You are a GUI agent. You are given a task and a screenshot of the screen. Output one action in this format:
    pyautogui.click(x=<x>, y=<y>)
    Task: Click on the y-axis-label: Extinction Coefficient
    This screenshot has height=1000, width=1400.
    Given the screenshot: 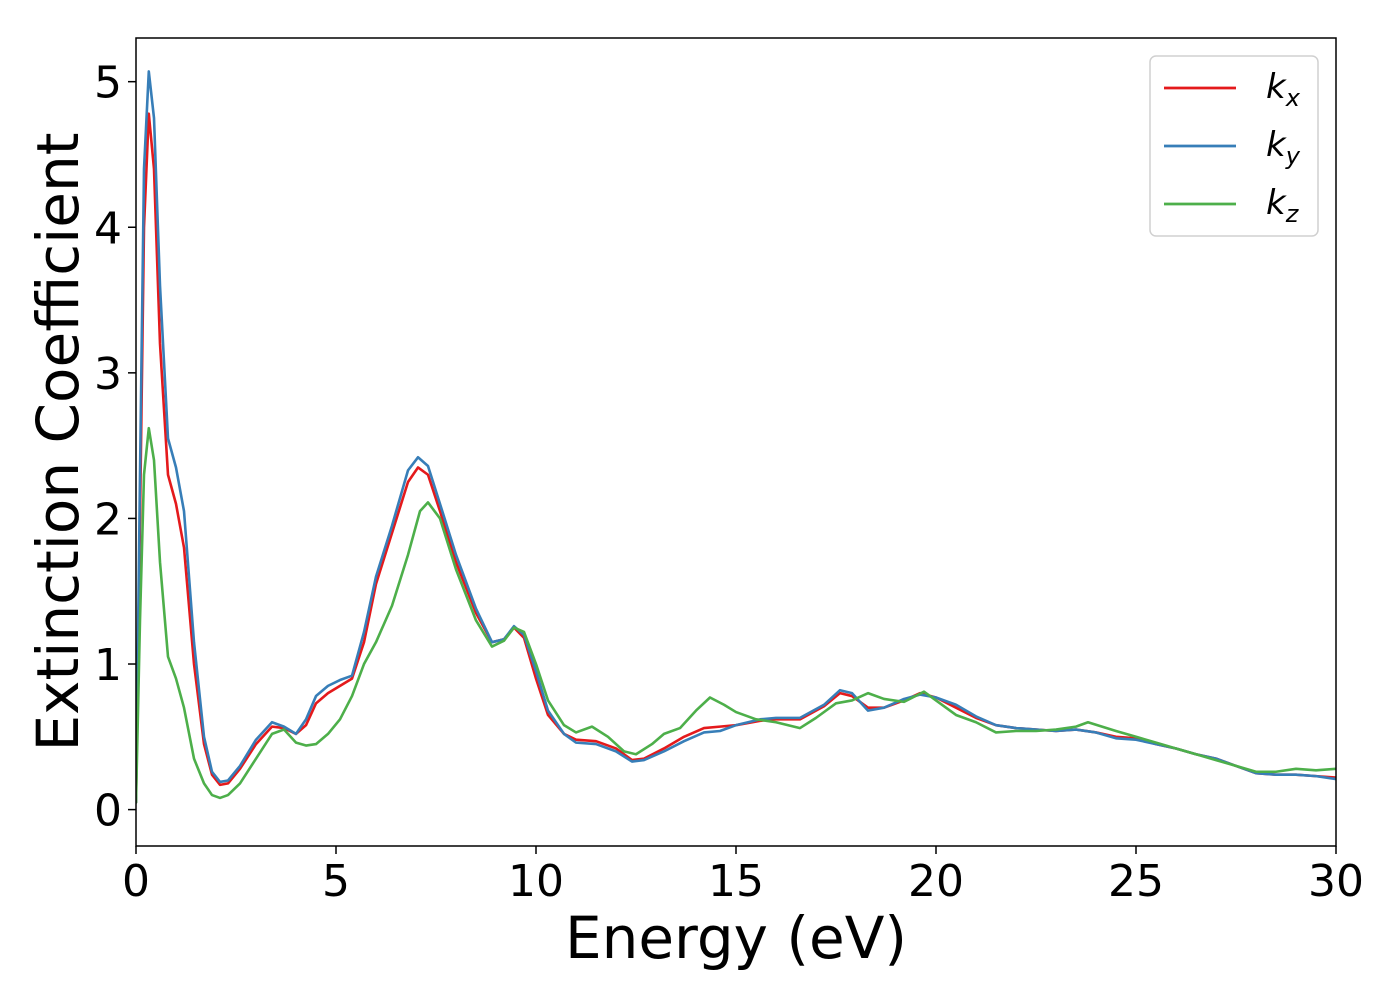 What is the action you would take?
    pyautogui.click(x=58, y=442)
    